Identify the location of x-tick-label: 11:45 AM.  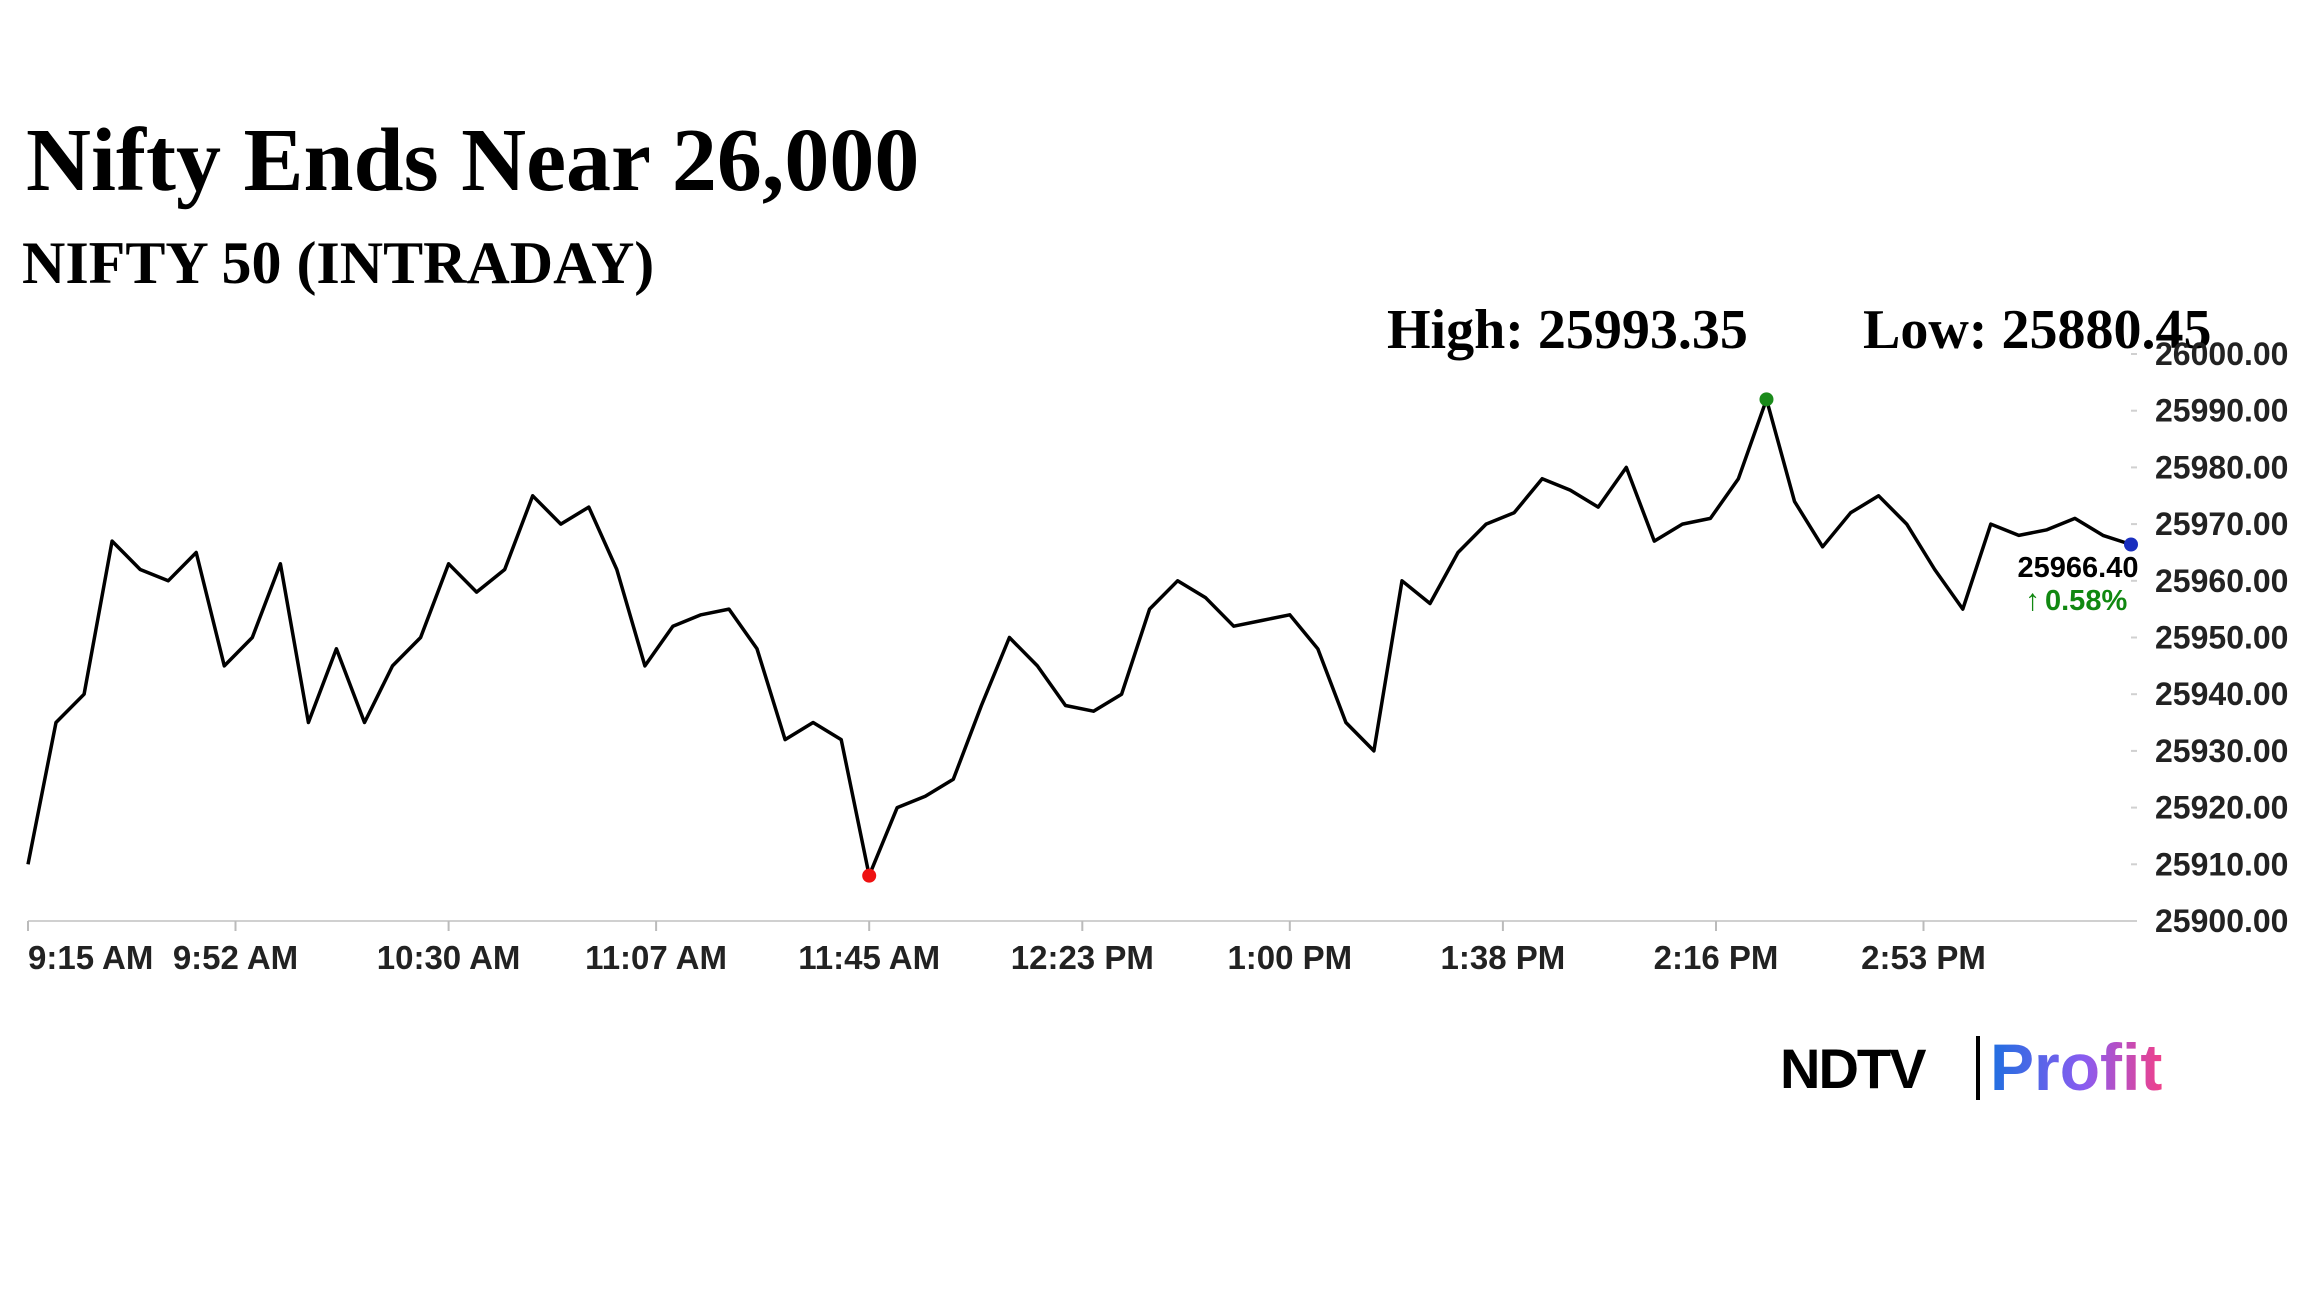
(869, 957).